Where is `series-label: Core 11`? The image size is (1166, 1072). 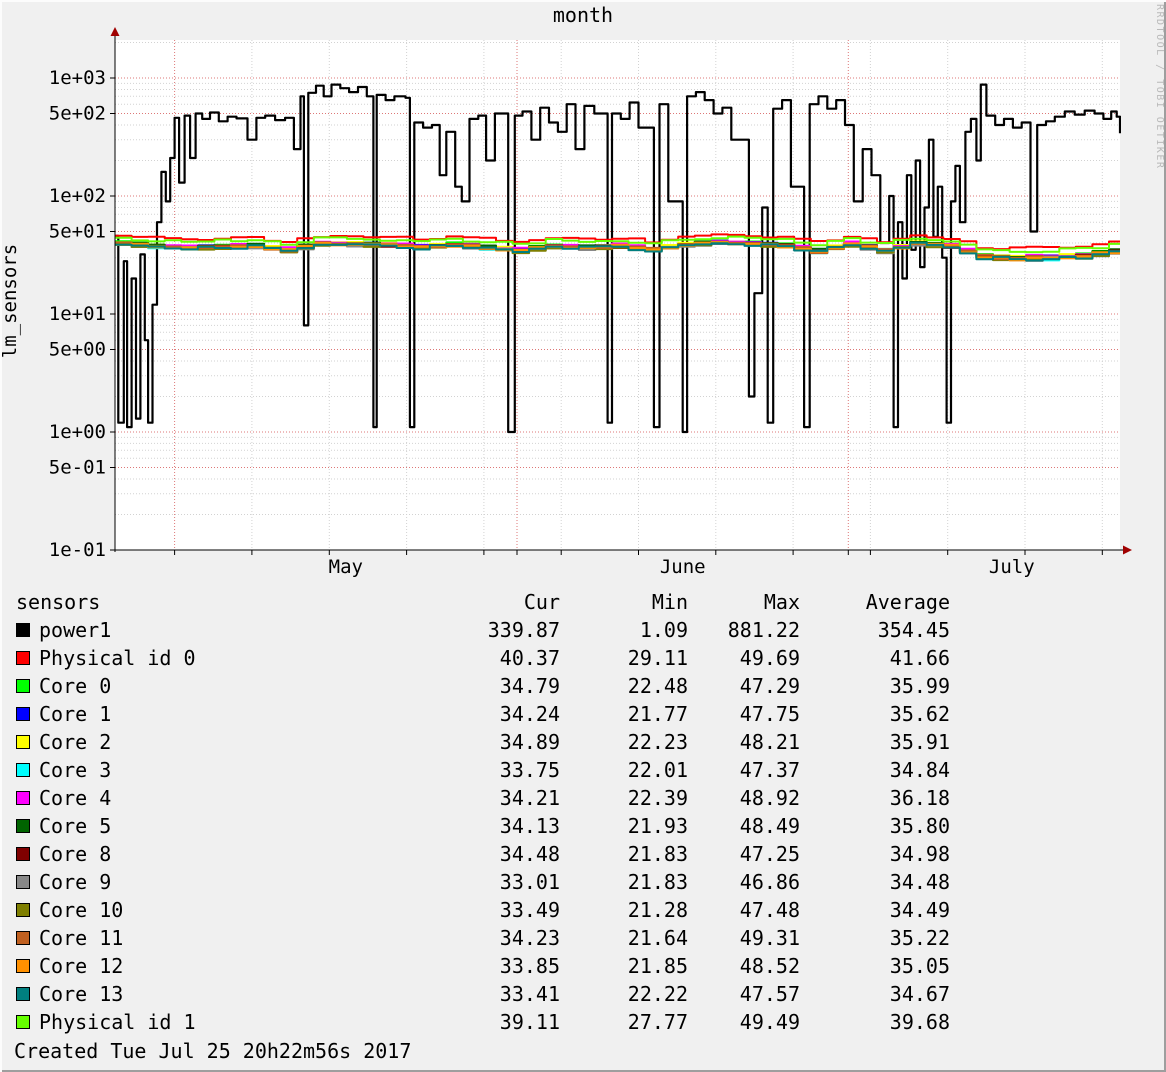 series-label: Core 11 is located at coordinates (215, 938).